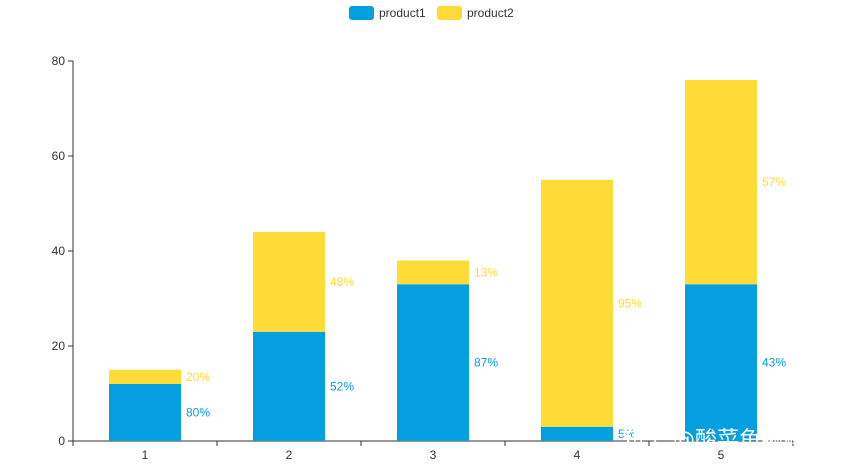  Describe the element at coordinates (342, 282) in the screenshot. I see `data-label-product2-2: 48%` at that location.